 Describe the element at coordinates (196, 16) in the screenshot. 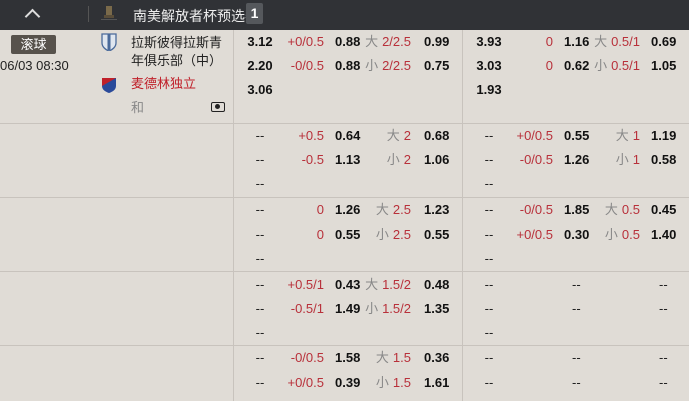

I see `league-name: 南美解放者杯预选赛` at that location.